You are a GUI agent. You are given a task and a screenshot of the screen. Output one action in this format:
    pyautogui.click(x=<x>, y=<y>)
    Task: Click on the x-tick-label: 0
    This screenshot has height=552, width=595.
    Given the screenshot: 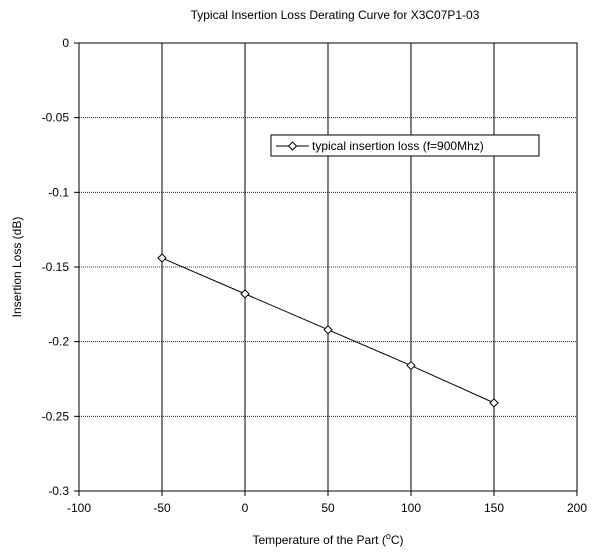 What is the action you would take?
    pyautogui.click(x=245, y=508)
    